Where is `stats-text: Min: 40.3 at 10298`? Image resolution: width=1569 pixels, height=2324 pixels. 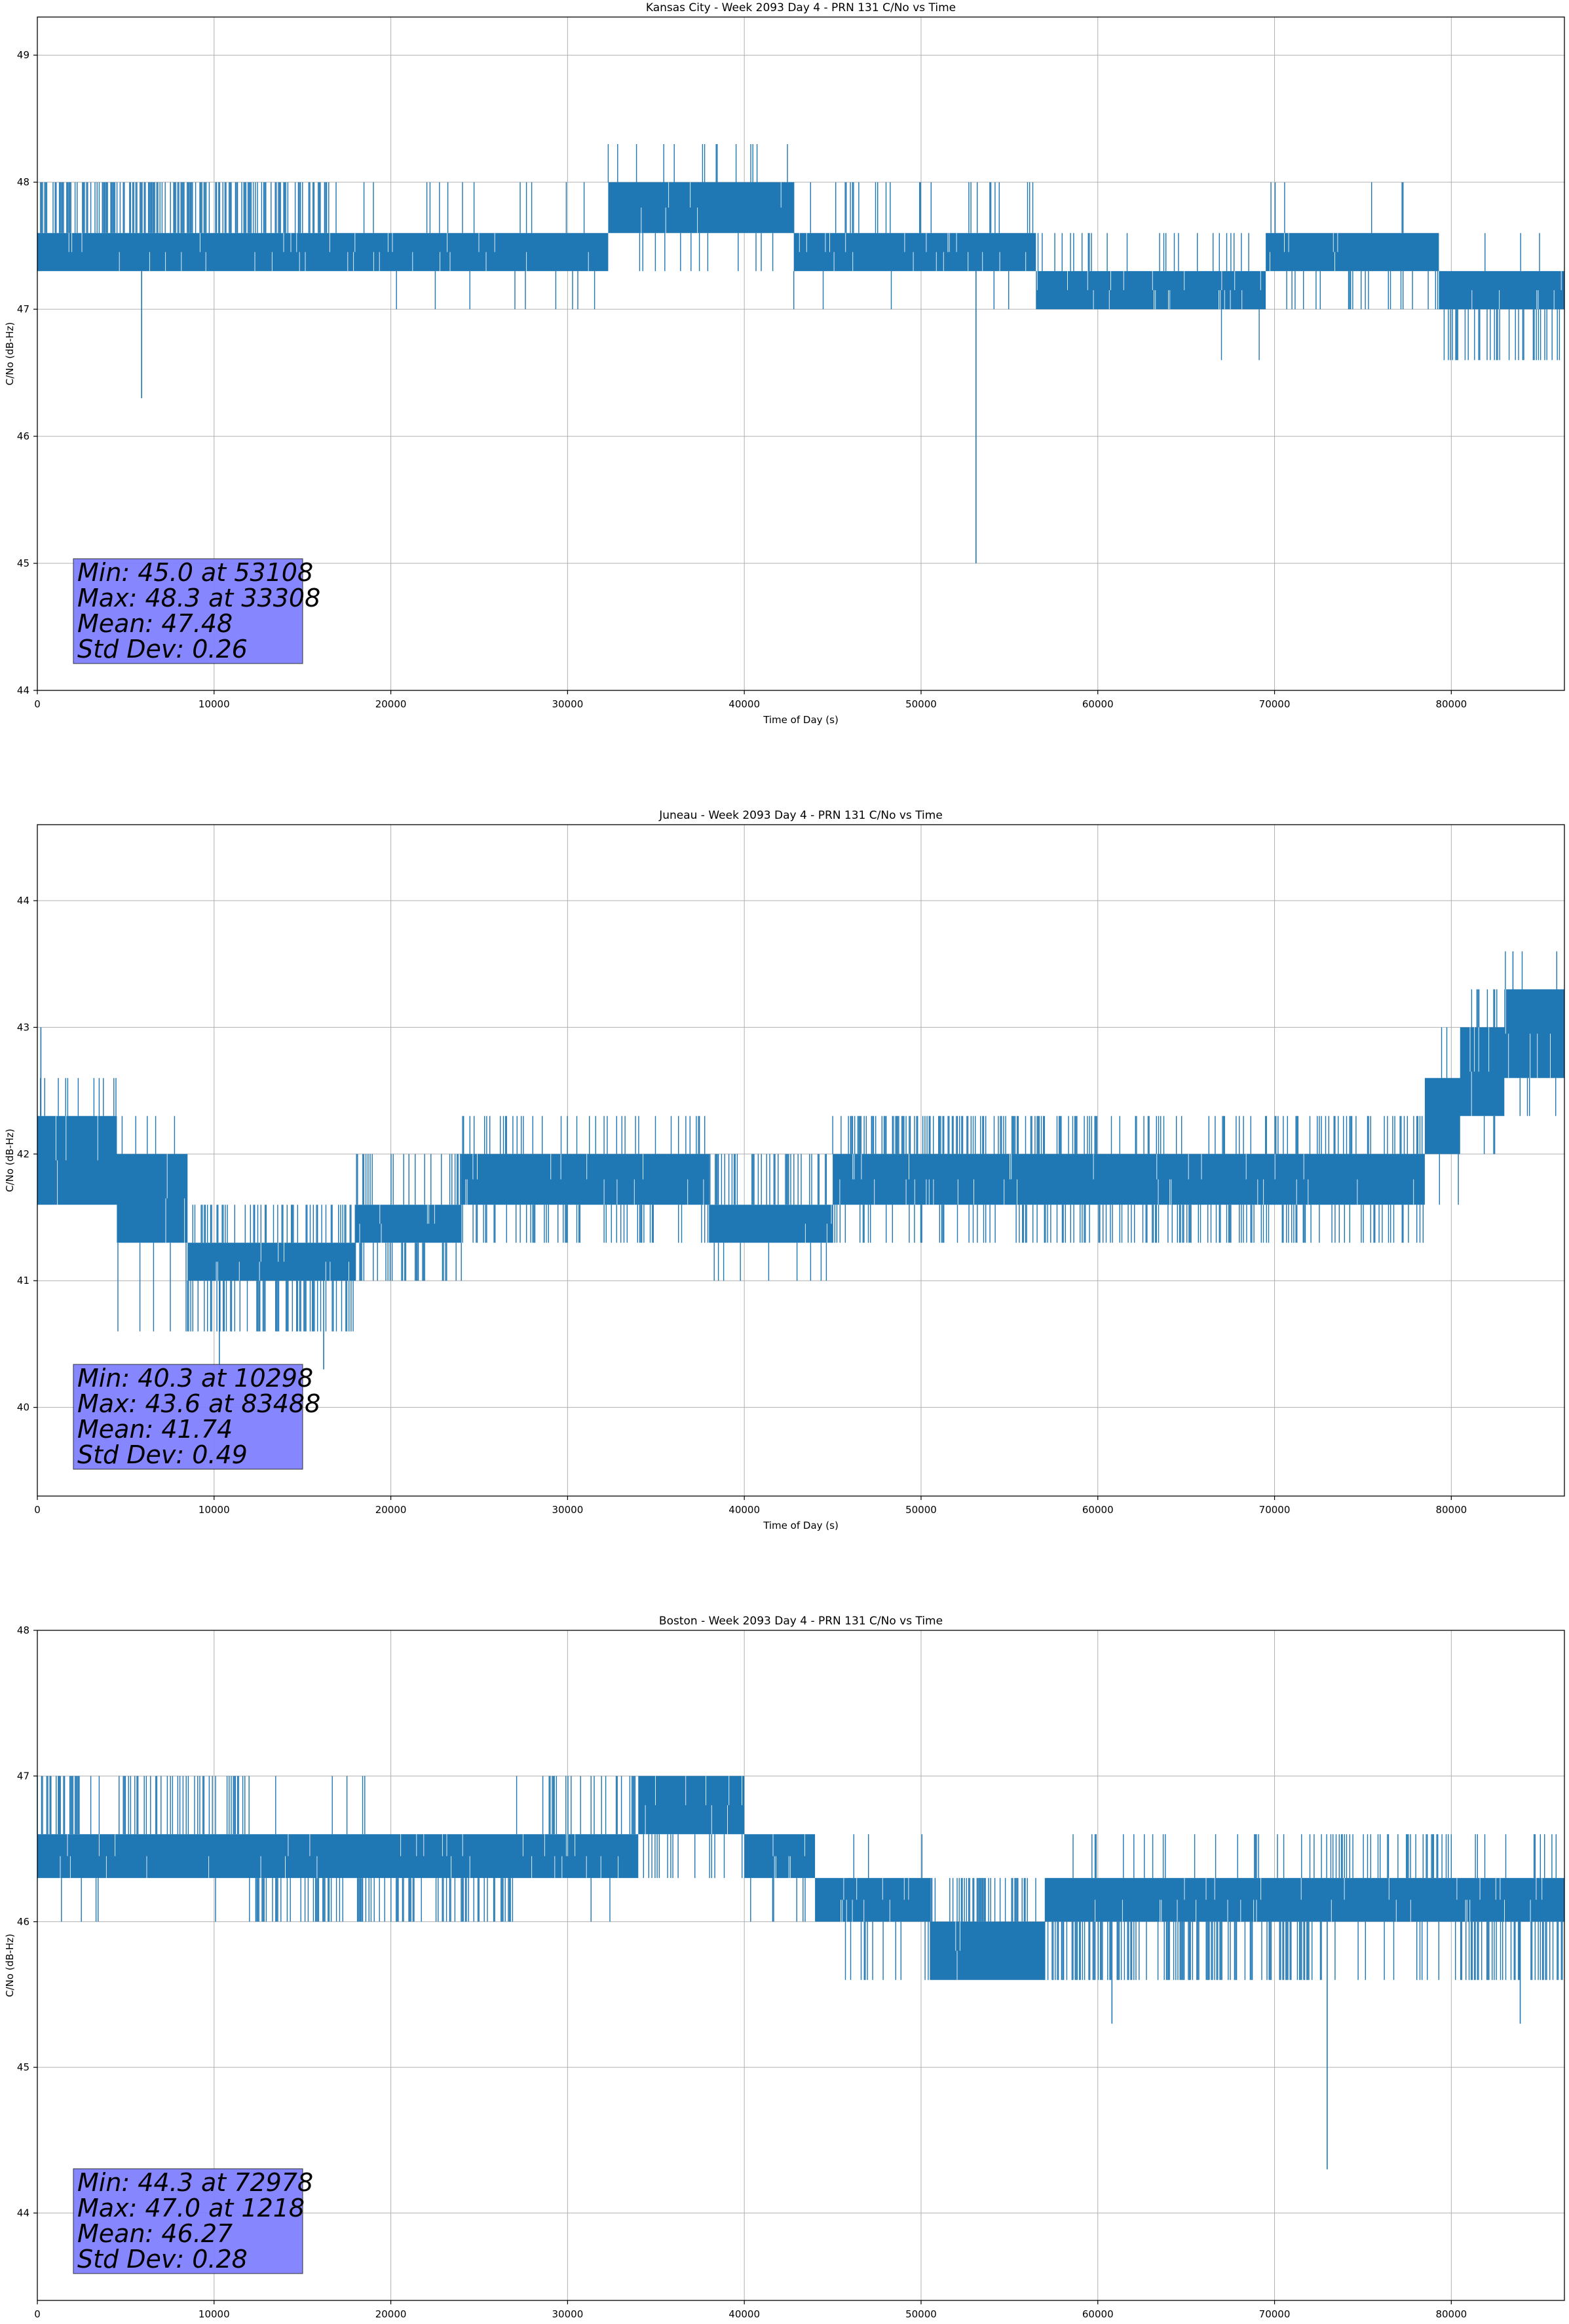 stats-text: Min: 40.3 at 10298 is located at coordinates (195, 1378).